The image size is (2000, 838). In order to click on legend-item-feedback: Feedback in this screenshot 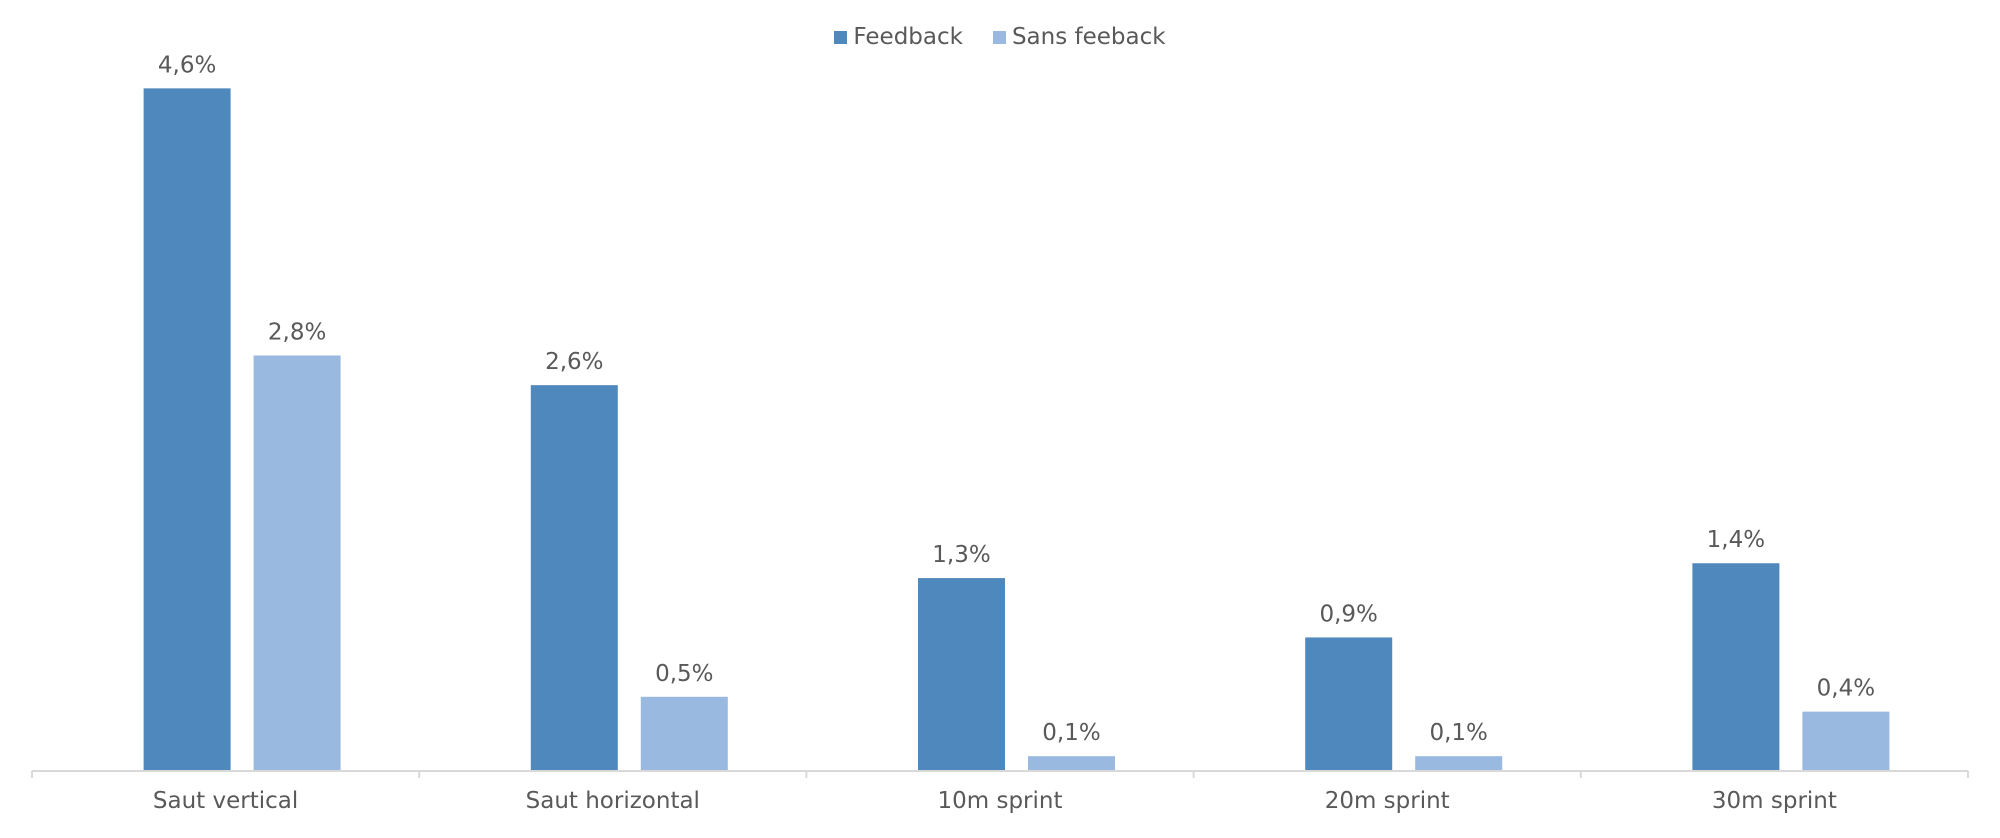, I will do `click(898, 37)`.